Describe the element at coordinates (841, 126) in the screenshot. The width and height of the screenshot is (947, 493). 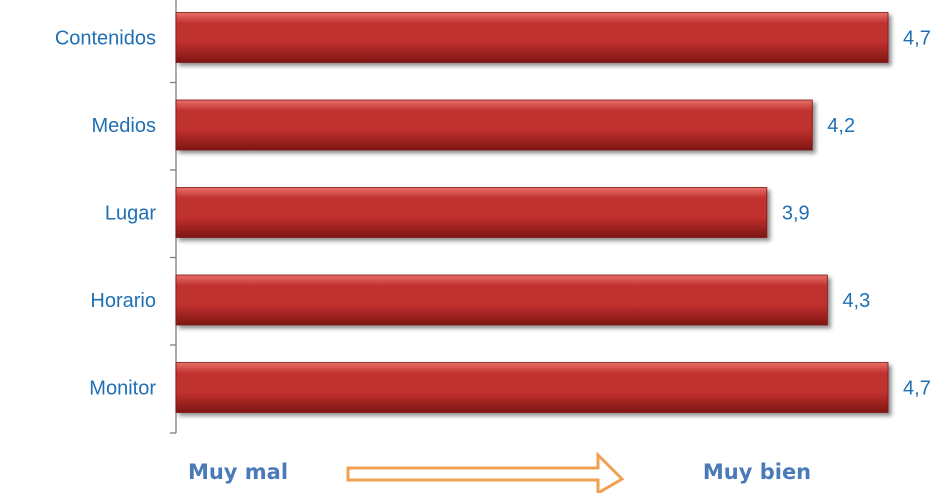
I see `value-label: 4,2` at that location.